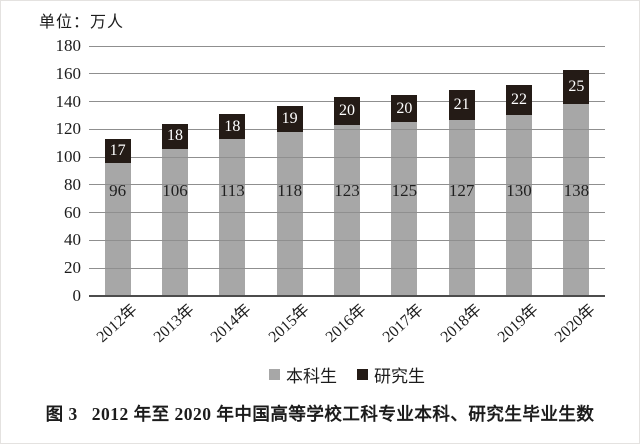 This screenshot has width=640, height=444. I want to click on y-axis-tick-label: 100, so click(68, 157).